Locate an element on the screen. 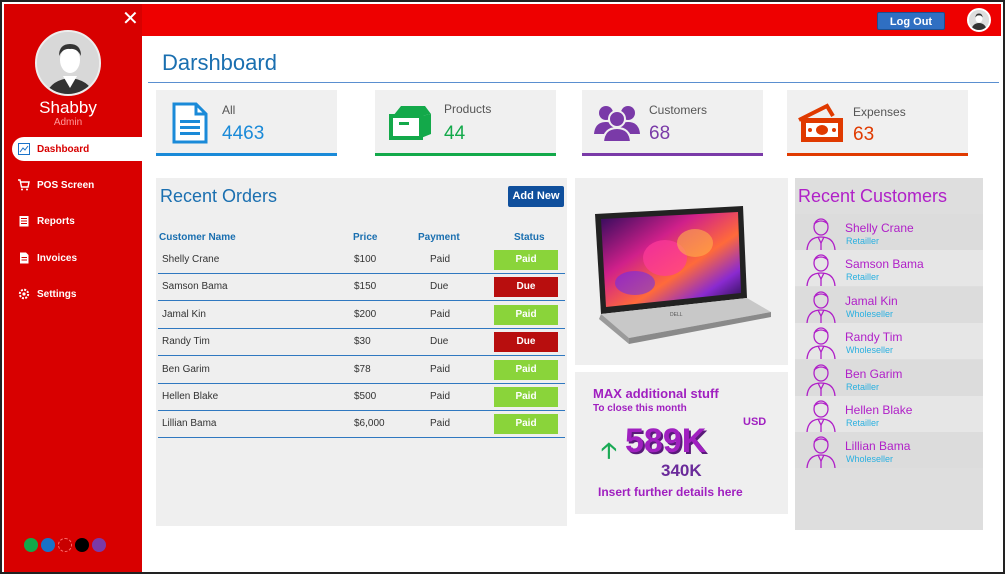 The height and width of the screenshot is (574, 1005). column-header-payment: Payment is located at coordinates (439, 237).